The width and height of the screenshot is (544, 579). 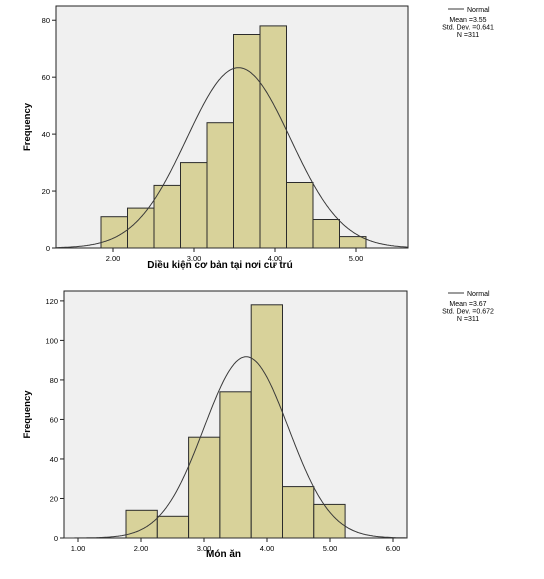 What do you see at coordinates (468, 312) in the screenshot?
I see `legend-stat: Std. Dev. =0.672` at bounding box center [468, 312].